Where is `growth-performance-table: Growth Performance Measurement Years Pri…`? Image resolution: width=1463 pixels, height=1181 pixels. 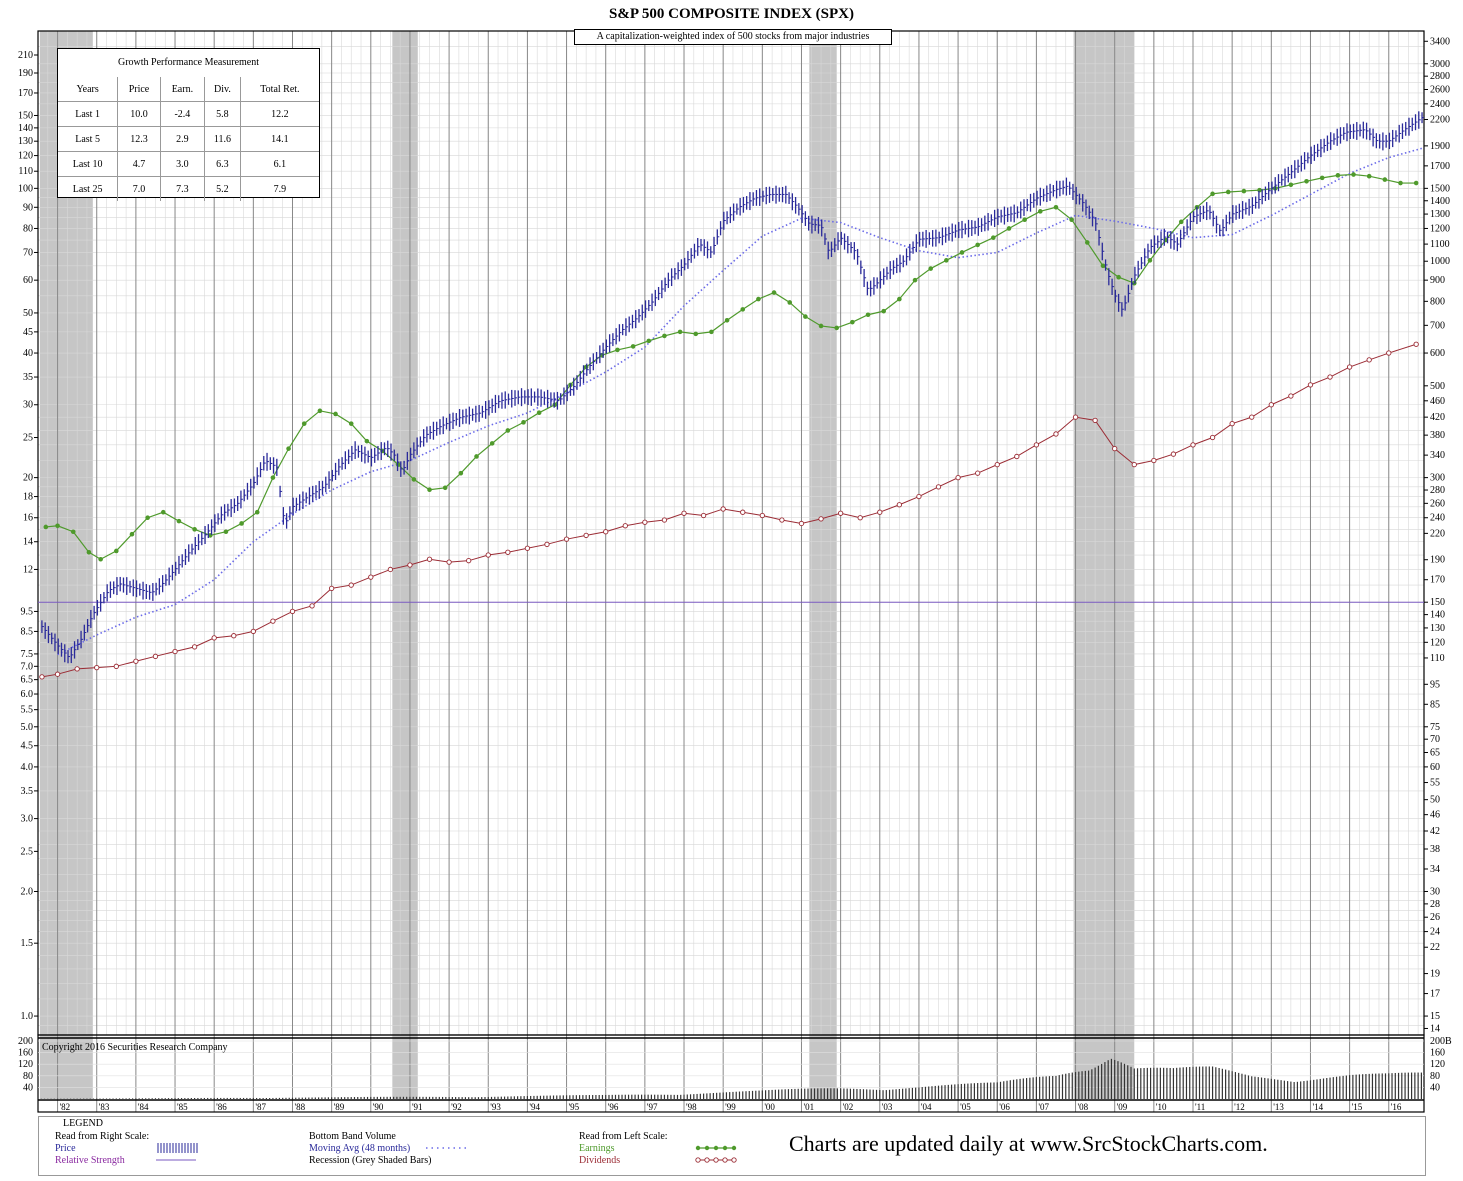 growth-performance-table: Growth Performance Measurement Years Pri… is located at coordinates (188, 124).